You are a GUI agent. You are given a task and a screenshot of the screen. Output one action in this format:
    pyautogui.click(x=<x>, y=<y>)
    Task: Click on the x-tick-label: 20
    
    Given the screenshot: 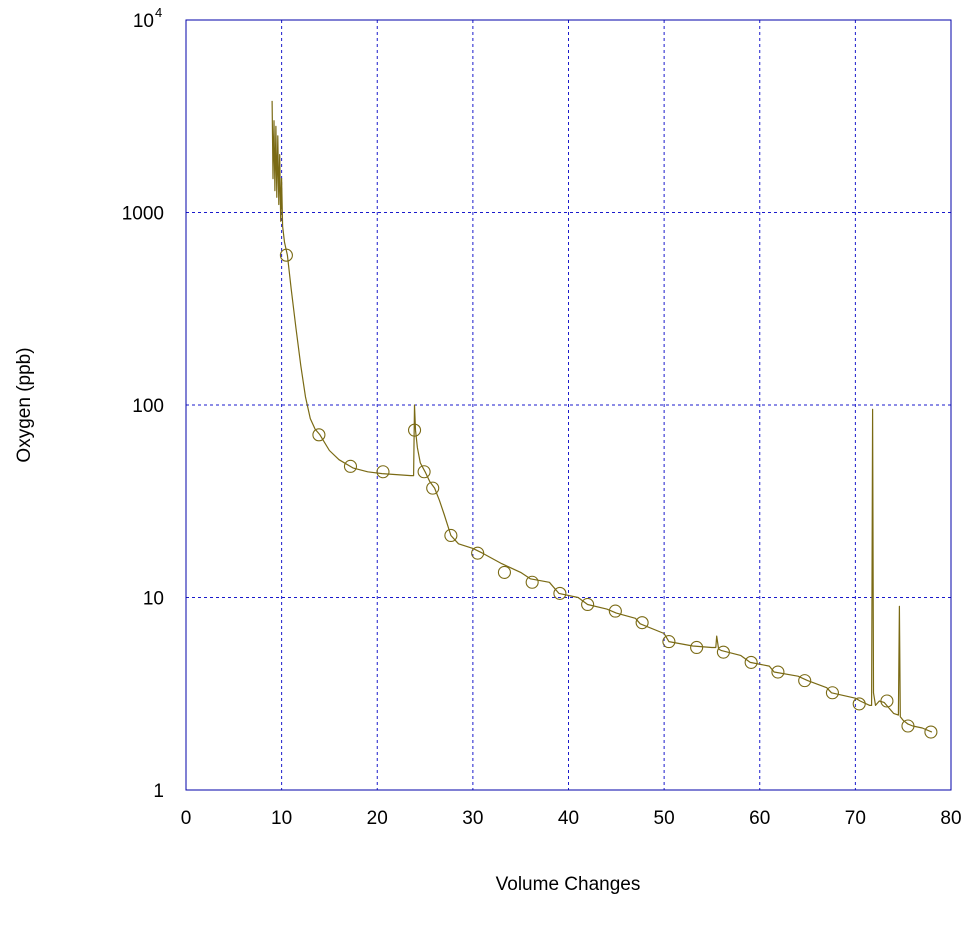 What is the action you would take?
    pyautogui.click(x=377, y=818)
    